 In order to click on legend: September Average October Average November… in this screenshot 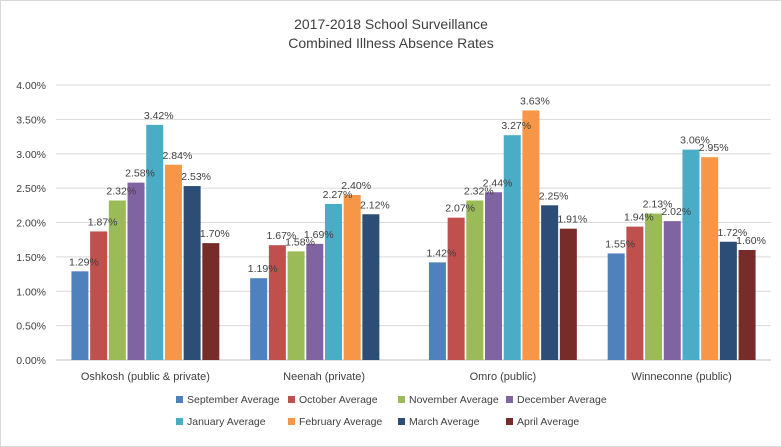, I will do `click(391, 411)`.